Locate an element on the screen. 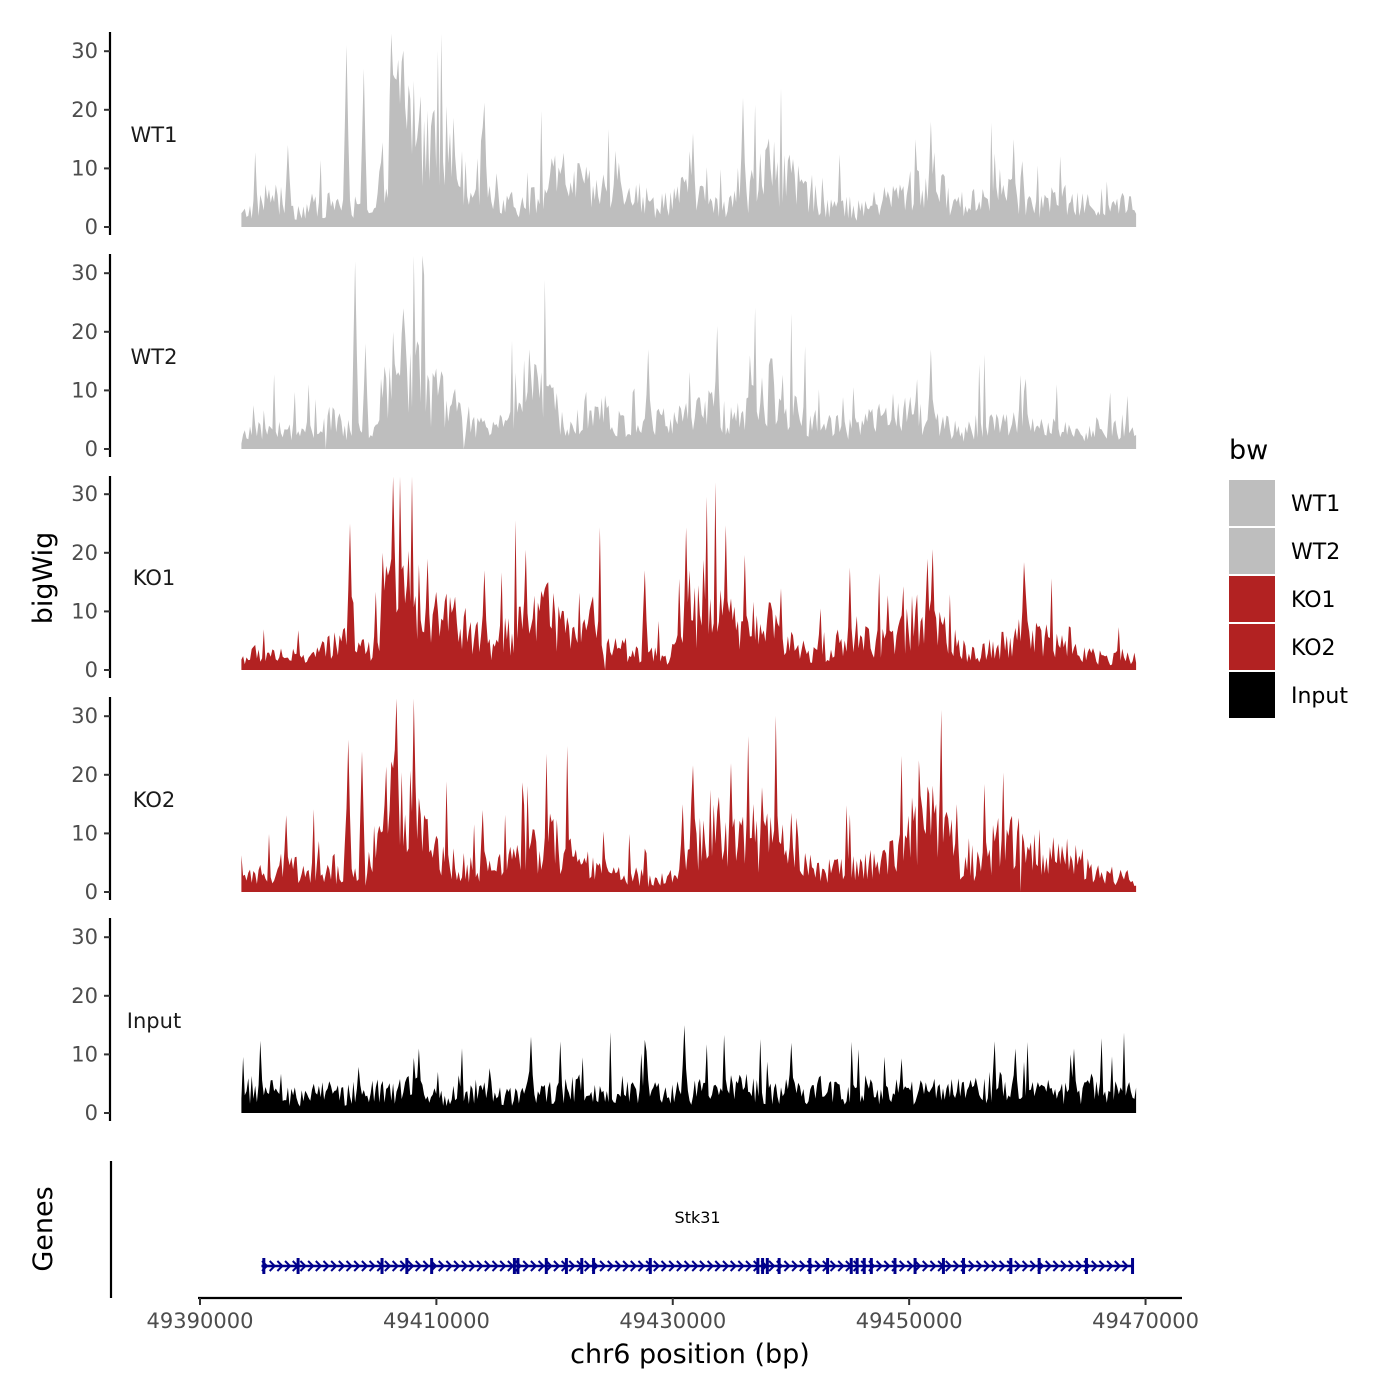 The width and height of the screenshot is (1400, 1400). y-tick-label-wt2-30: 30 is located at coordinates (84, 273).